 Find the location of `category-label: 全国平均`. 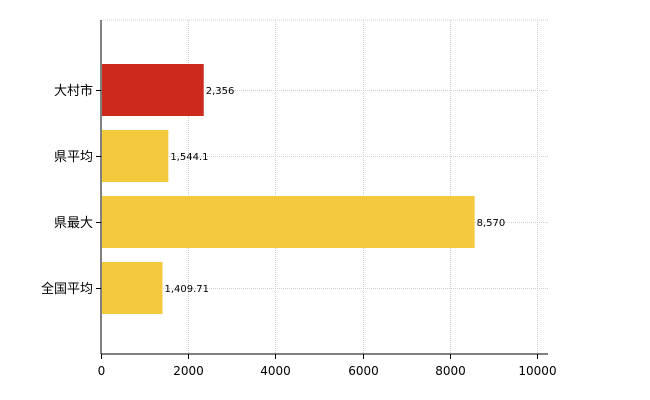

category-label: 全国平均 is located at coordinates (67, 289).